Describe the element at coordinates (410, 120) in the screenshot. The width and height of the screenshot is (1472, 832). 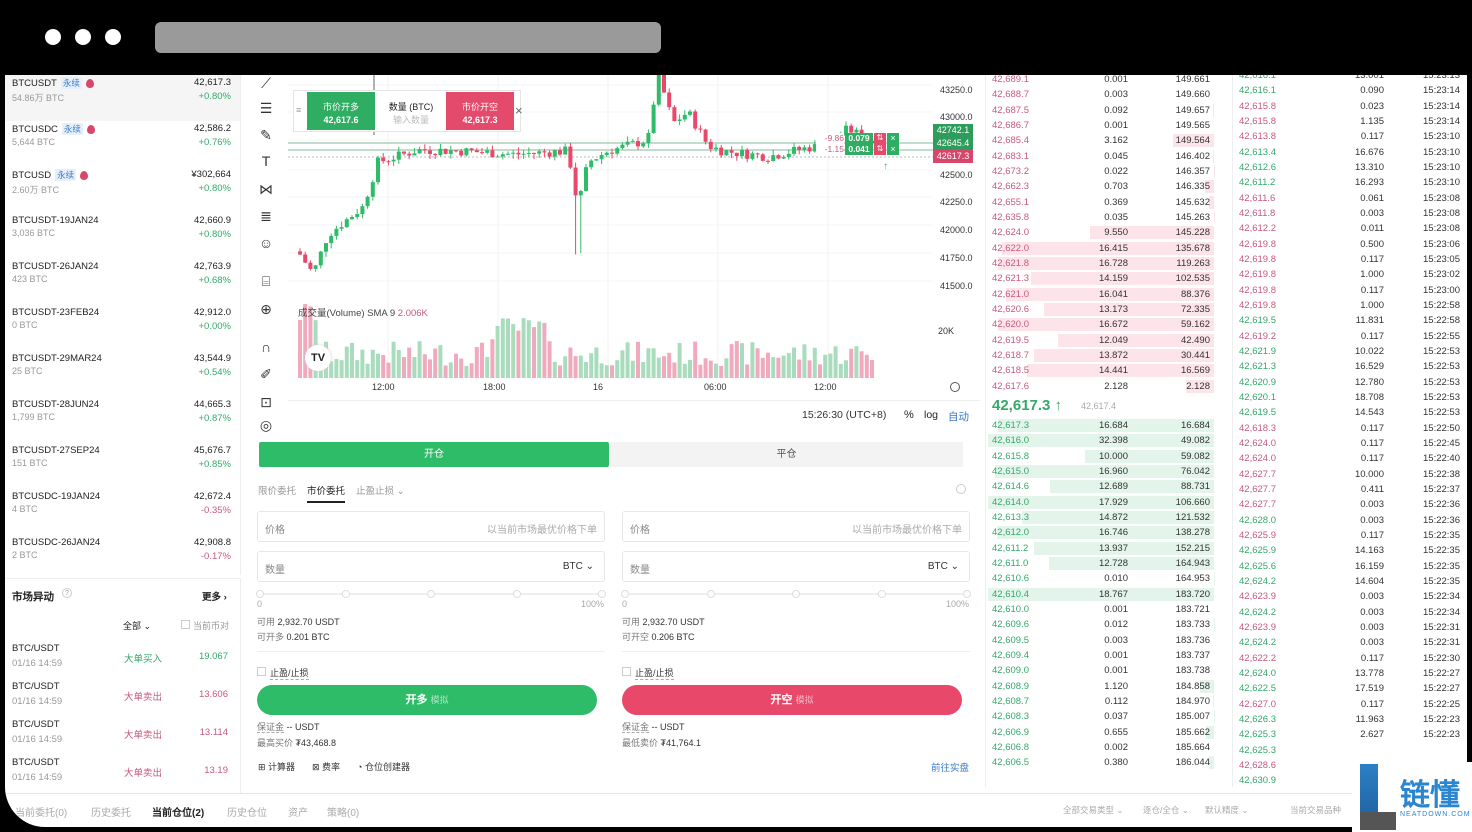
I see `qty-input: 输入数量` at that location.